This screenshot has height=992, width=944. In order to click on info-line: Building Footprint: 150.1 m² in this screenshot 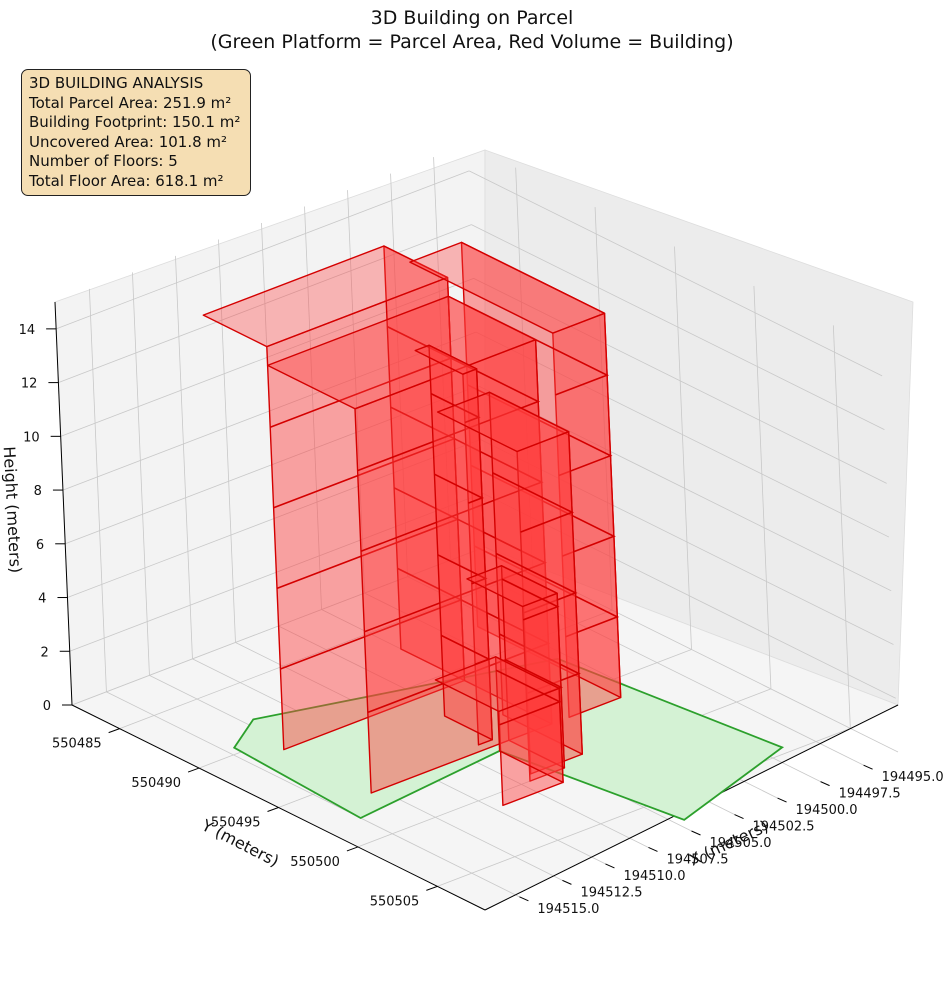, I will do `click(135, 122)`.